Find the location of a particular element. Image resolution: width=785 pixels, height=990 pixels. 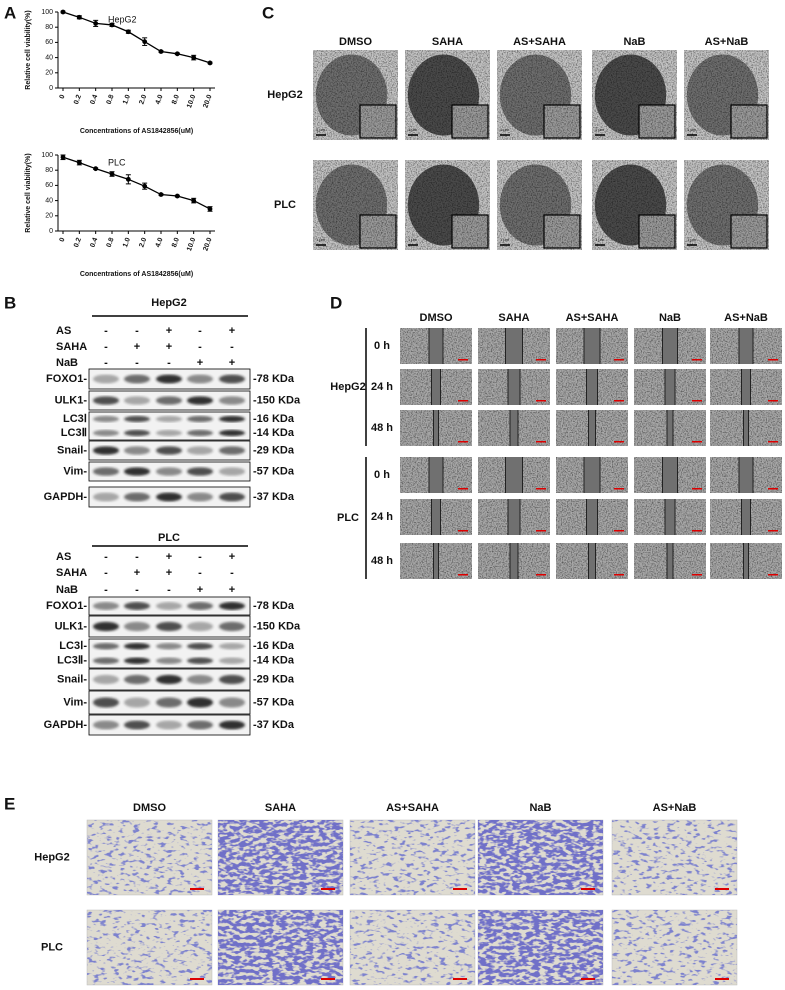

time-label: 24 h is located at coordinates (382, 517).